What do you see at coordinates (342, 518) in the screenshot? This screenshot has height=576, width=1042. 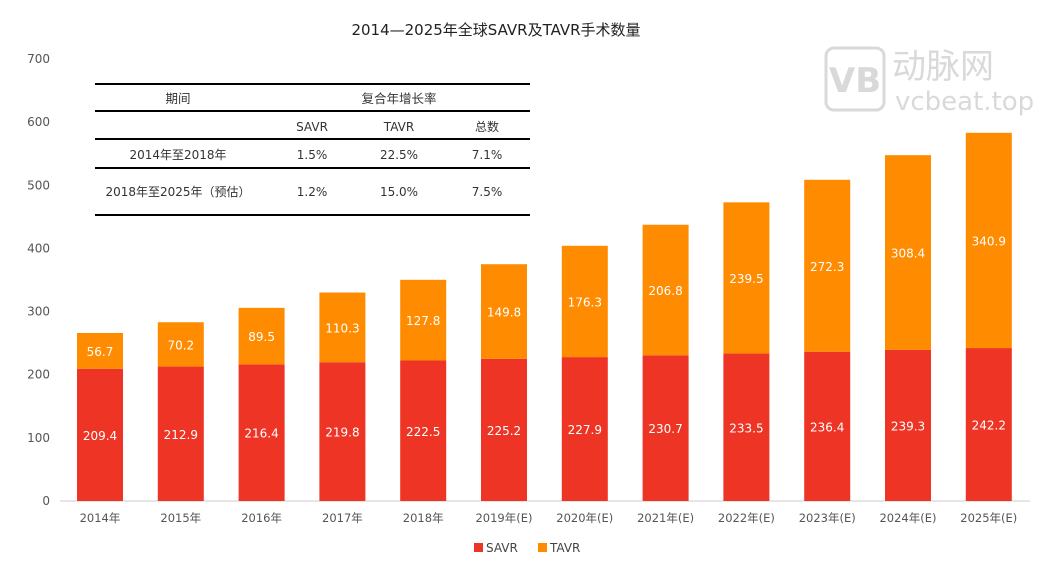 I see `x-tick-label: 2017年` at bounding box center [342, 518].